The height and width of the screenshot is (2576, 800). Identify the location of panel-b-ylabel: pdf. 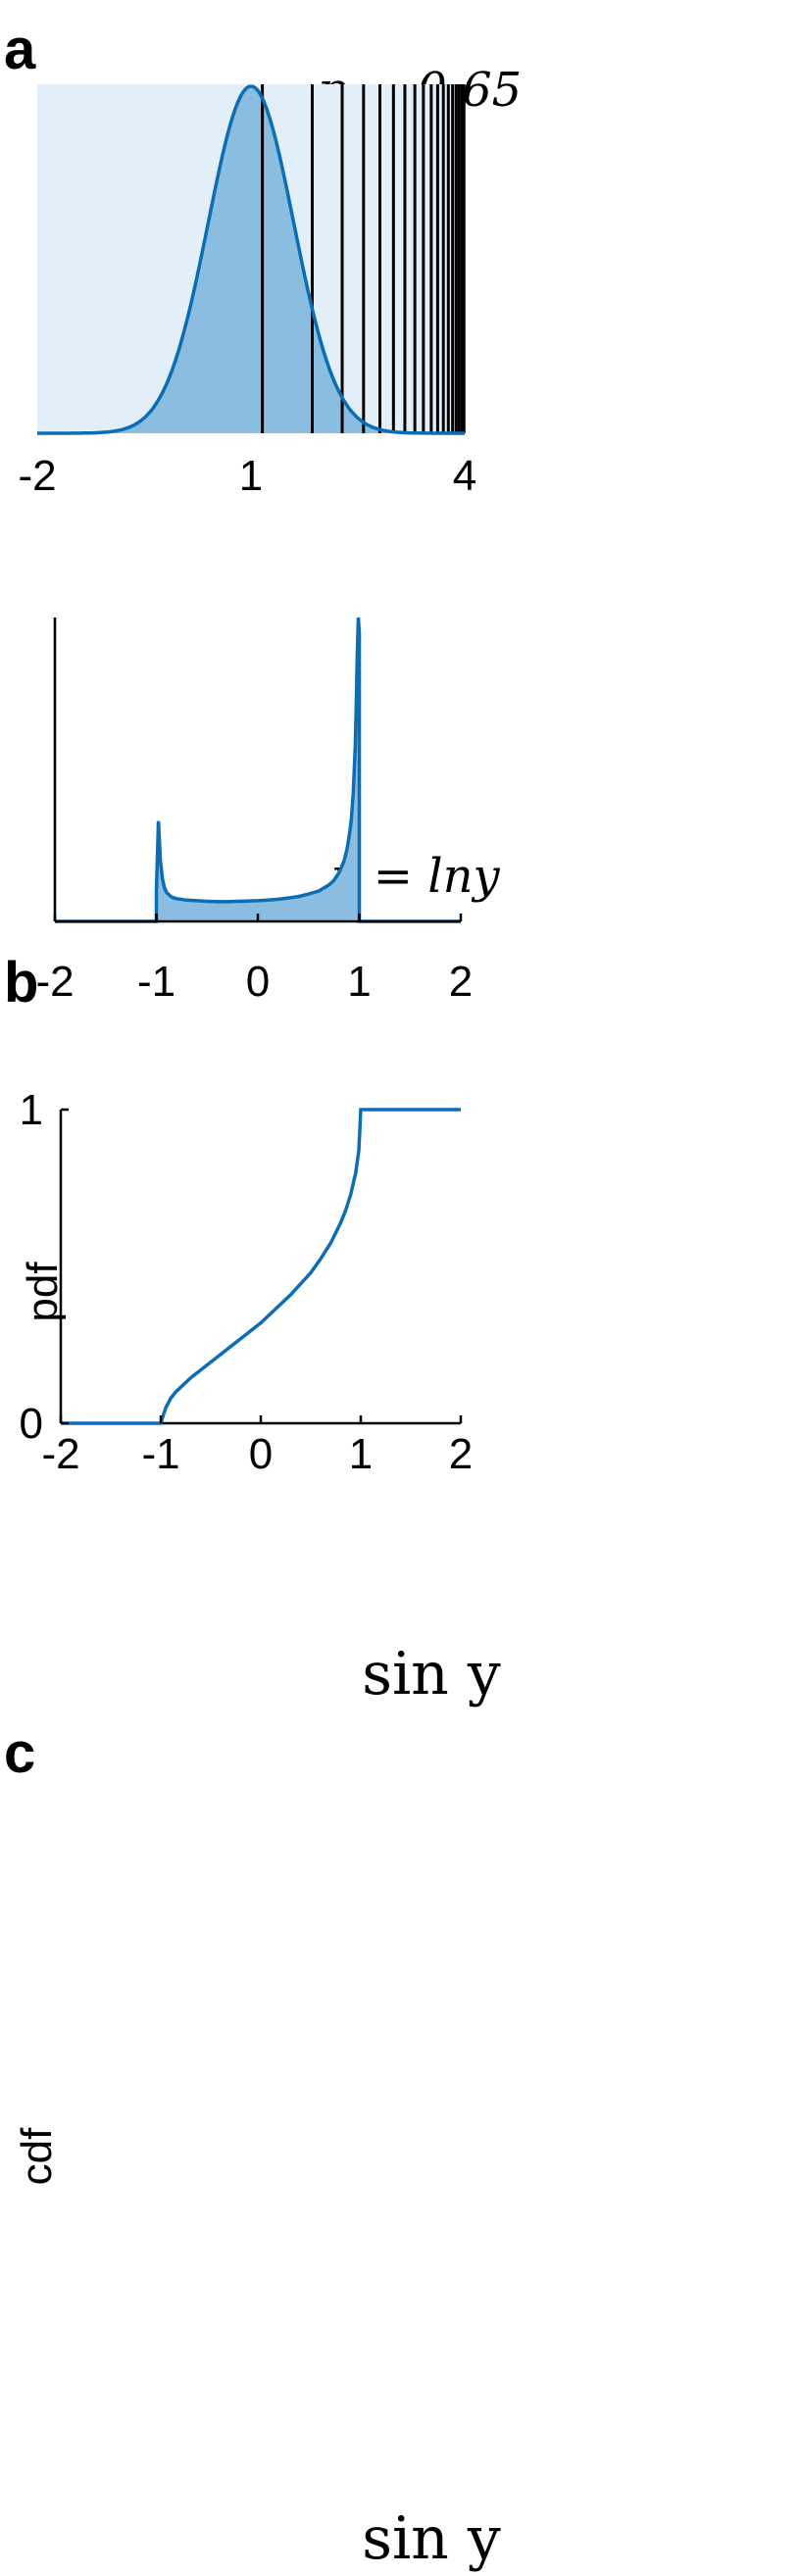
(43, 1292).